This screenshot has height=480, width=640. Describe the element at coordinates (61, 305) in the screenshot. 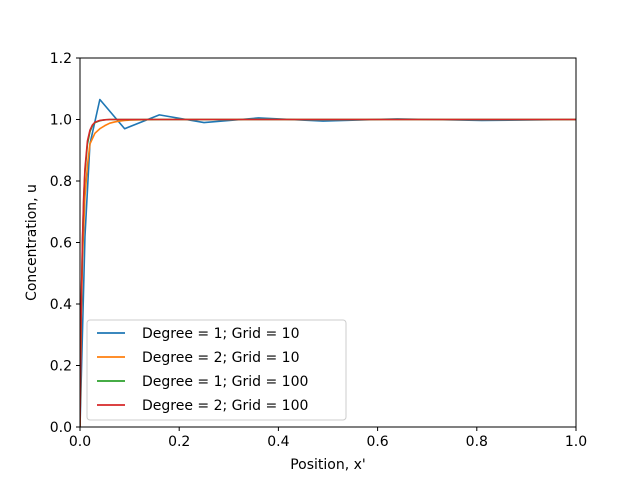

I see `y-tick-label: 0.4` at that location.